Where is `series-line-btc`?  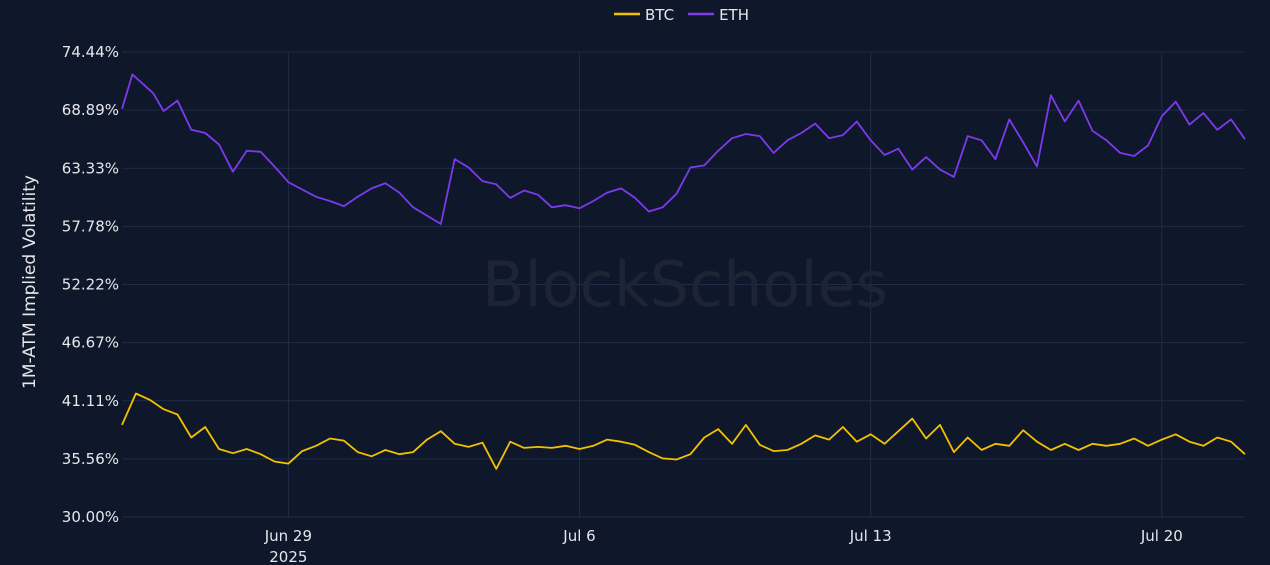 series-line-btc is located at coordinates (683, 431).